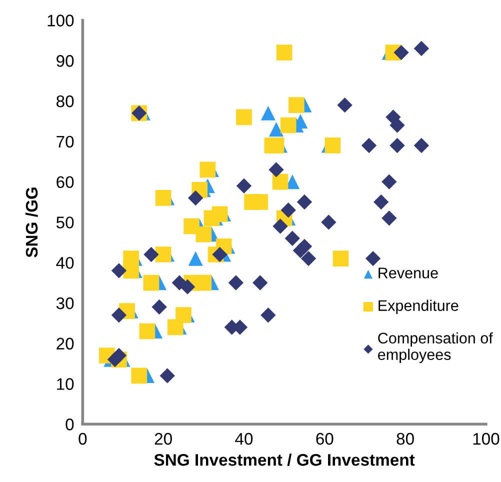  Describe the element at coordinates (325, 438) in the screenshot. I see `x-tick-label: 60` at that location.